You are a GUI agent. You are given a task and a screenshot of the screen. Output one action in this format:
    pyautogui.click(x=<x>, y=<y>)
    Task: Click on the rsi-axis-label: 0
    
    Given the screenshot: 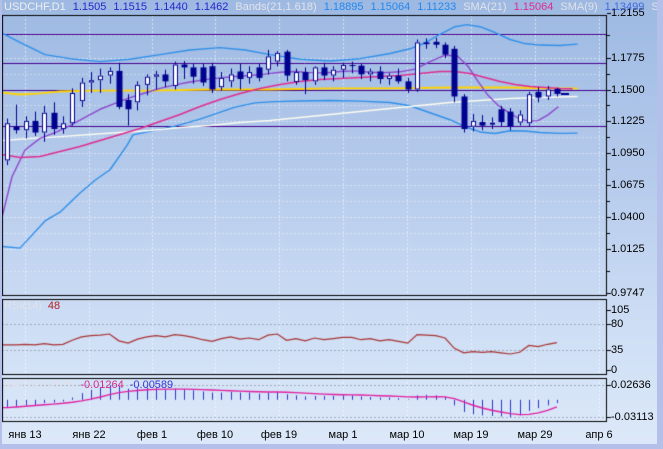 What is the action you would take?
    pyautogui.click(x=614, y=370)
    